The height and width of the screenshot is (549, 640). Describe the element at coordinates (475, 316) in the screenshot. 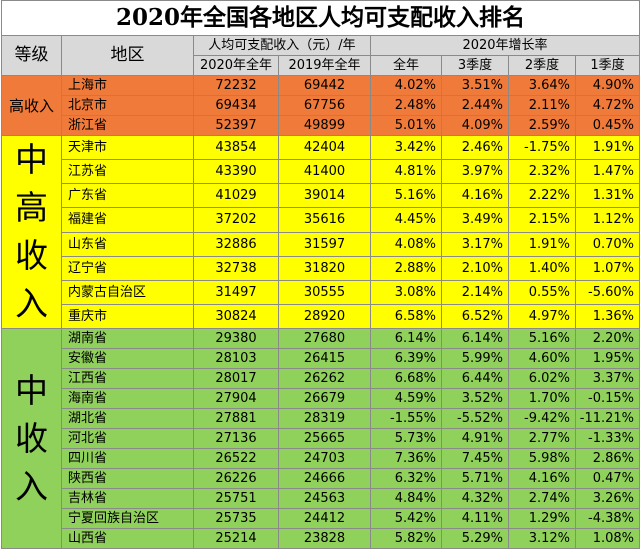

I see `growth-q3-cell: 6.52%` at that location.